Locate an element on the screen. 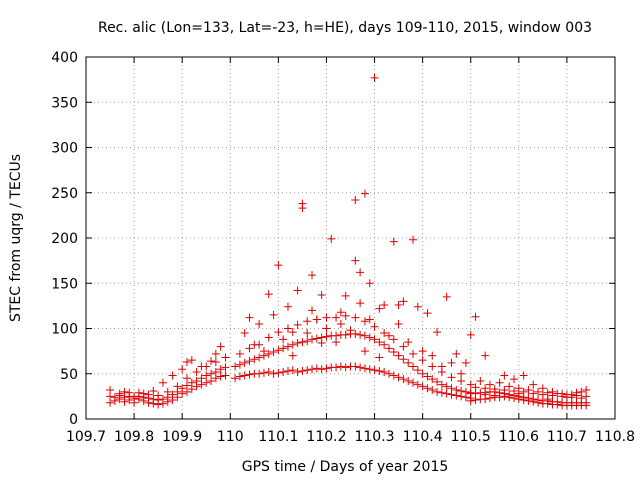 Image resolution: width=640 pixels, height=480 pixels. x-tick-label: 110.5 is located at coordinates (471, 437).